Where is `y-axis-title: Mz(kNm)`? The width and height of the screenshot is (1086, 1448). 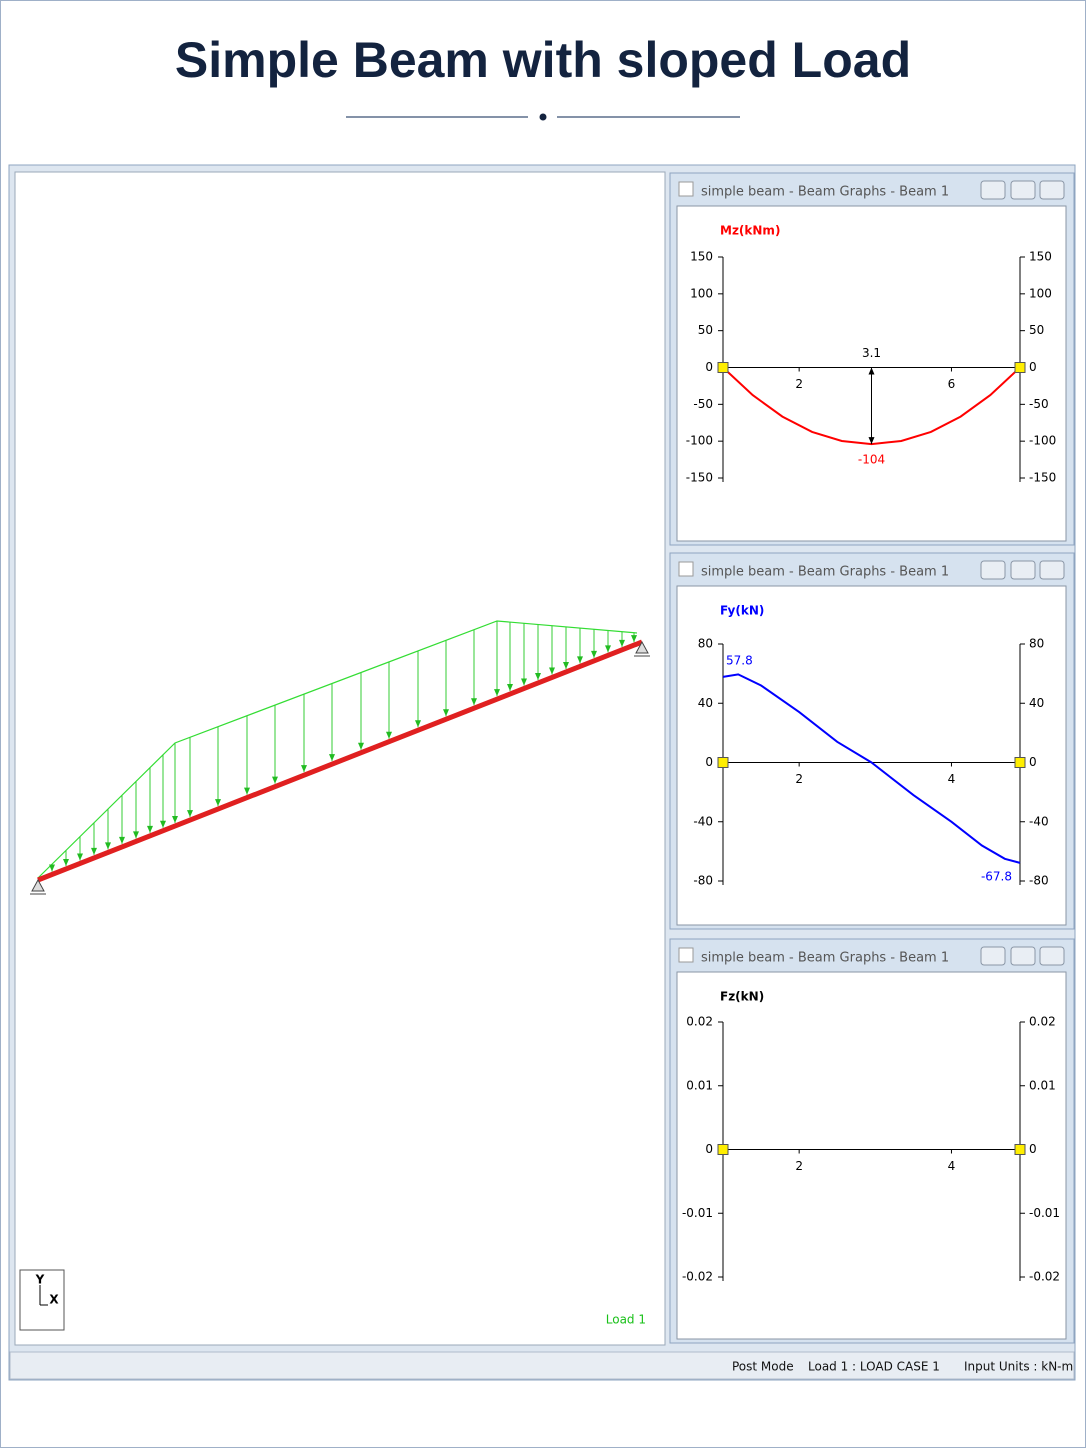 y-axis-title: Mz(kNm) is located at coordinates (750, 231).